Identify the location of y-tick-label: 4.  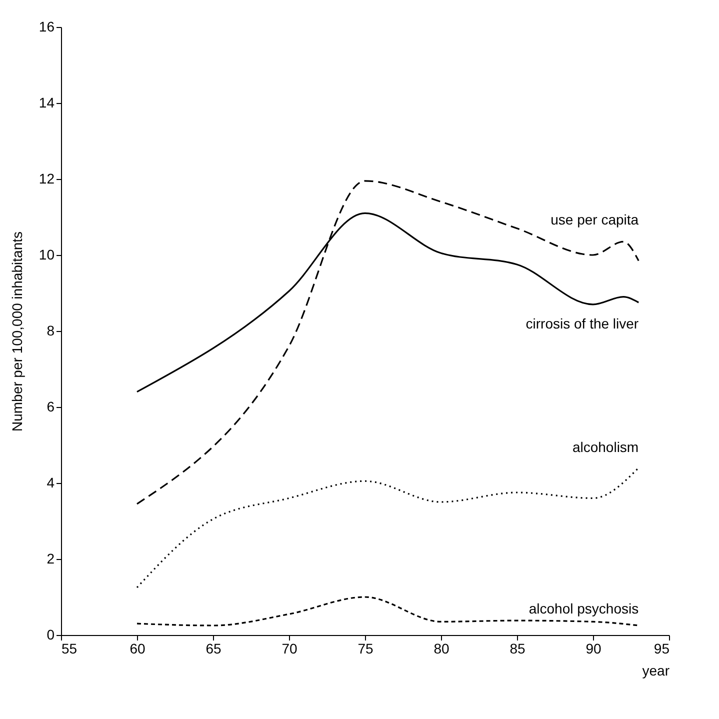
(50, 482).